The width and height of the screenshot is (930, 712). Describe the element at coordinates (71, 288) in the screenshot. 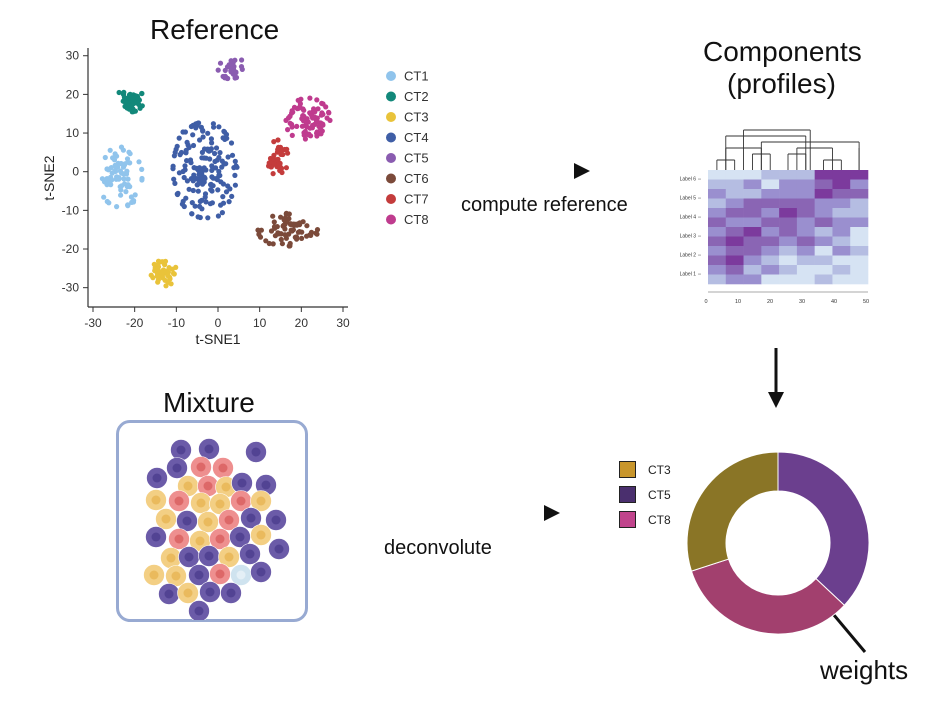

I see `tsne-ytick-label: -30` at that location.